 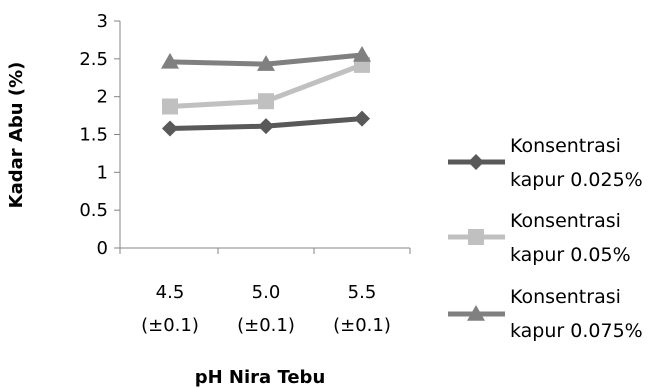 I want to click on x-tick-label: 5.5, so click(x=362, y=292).